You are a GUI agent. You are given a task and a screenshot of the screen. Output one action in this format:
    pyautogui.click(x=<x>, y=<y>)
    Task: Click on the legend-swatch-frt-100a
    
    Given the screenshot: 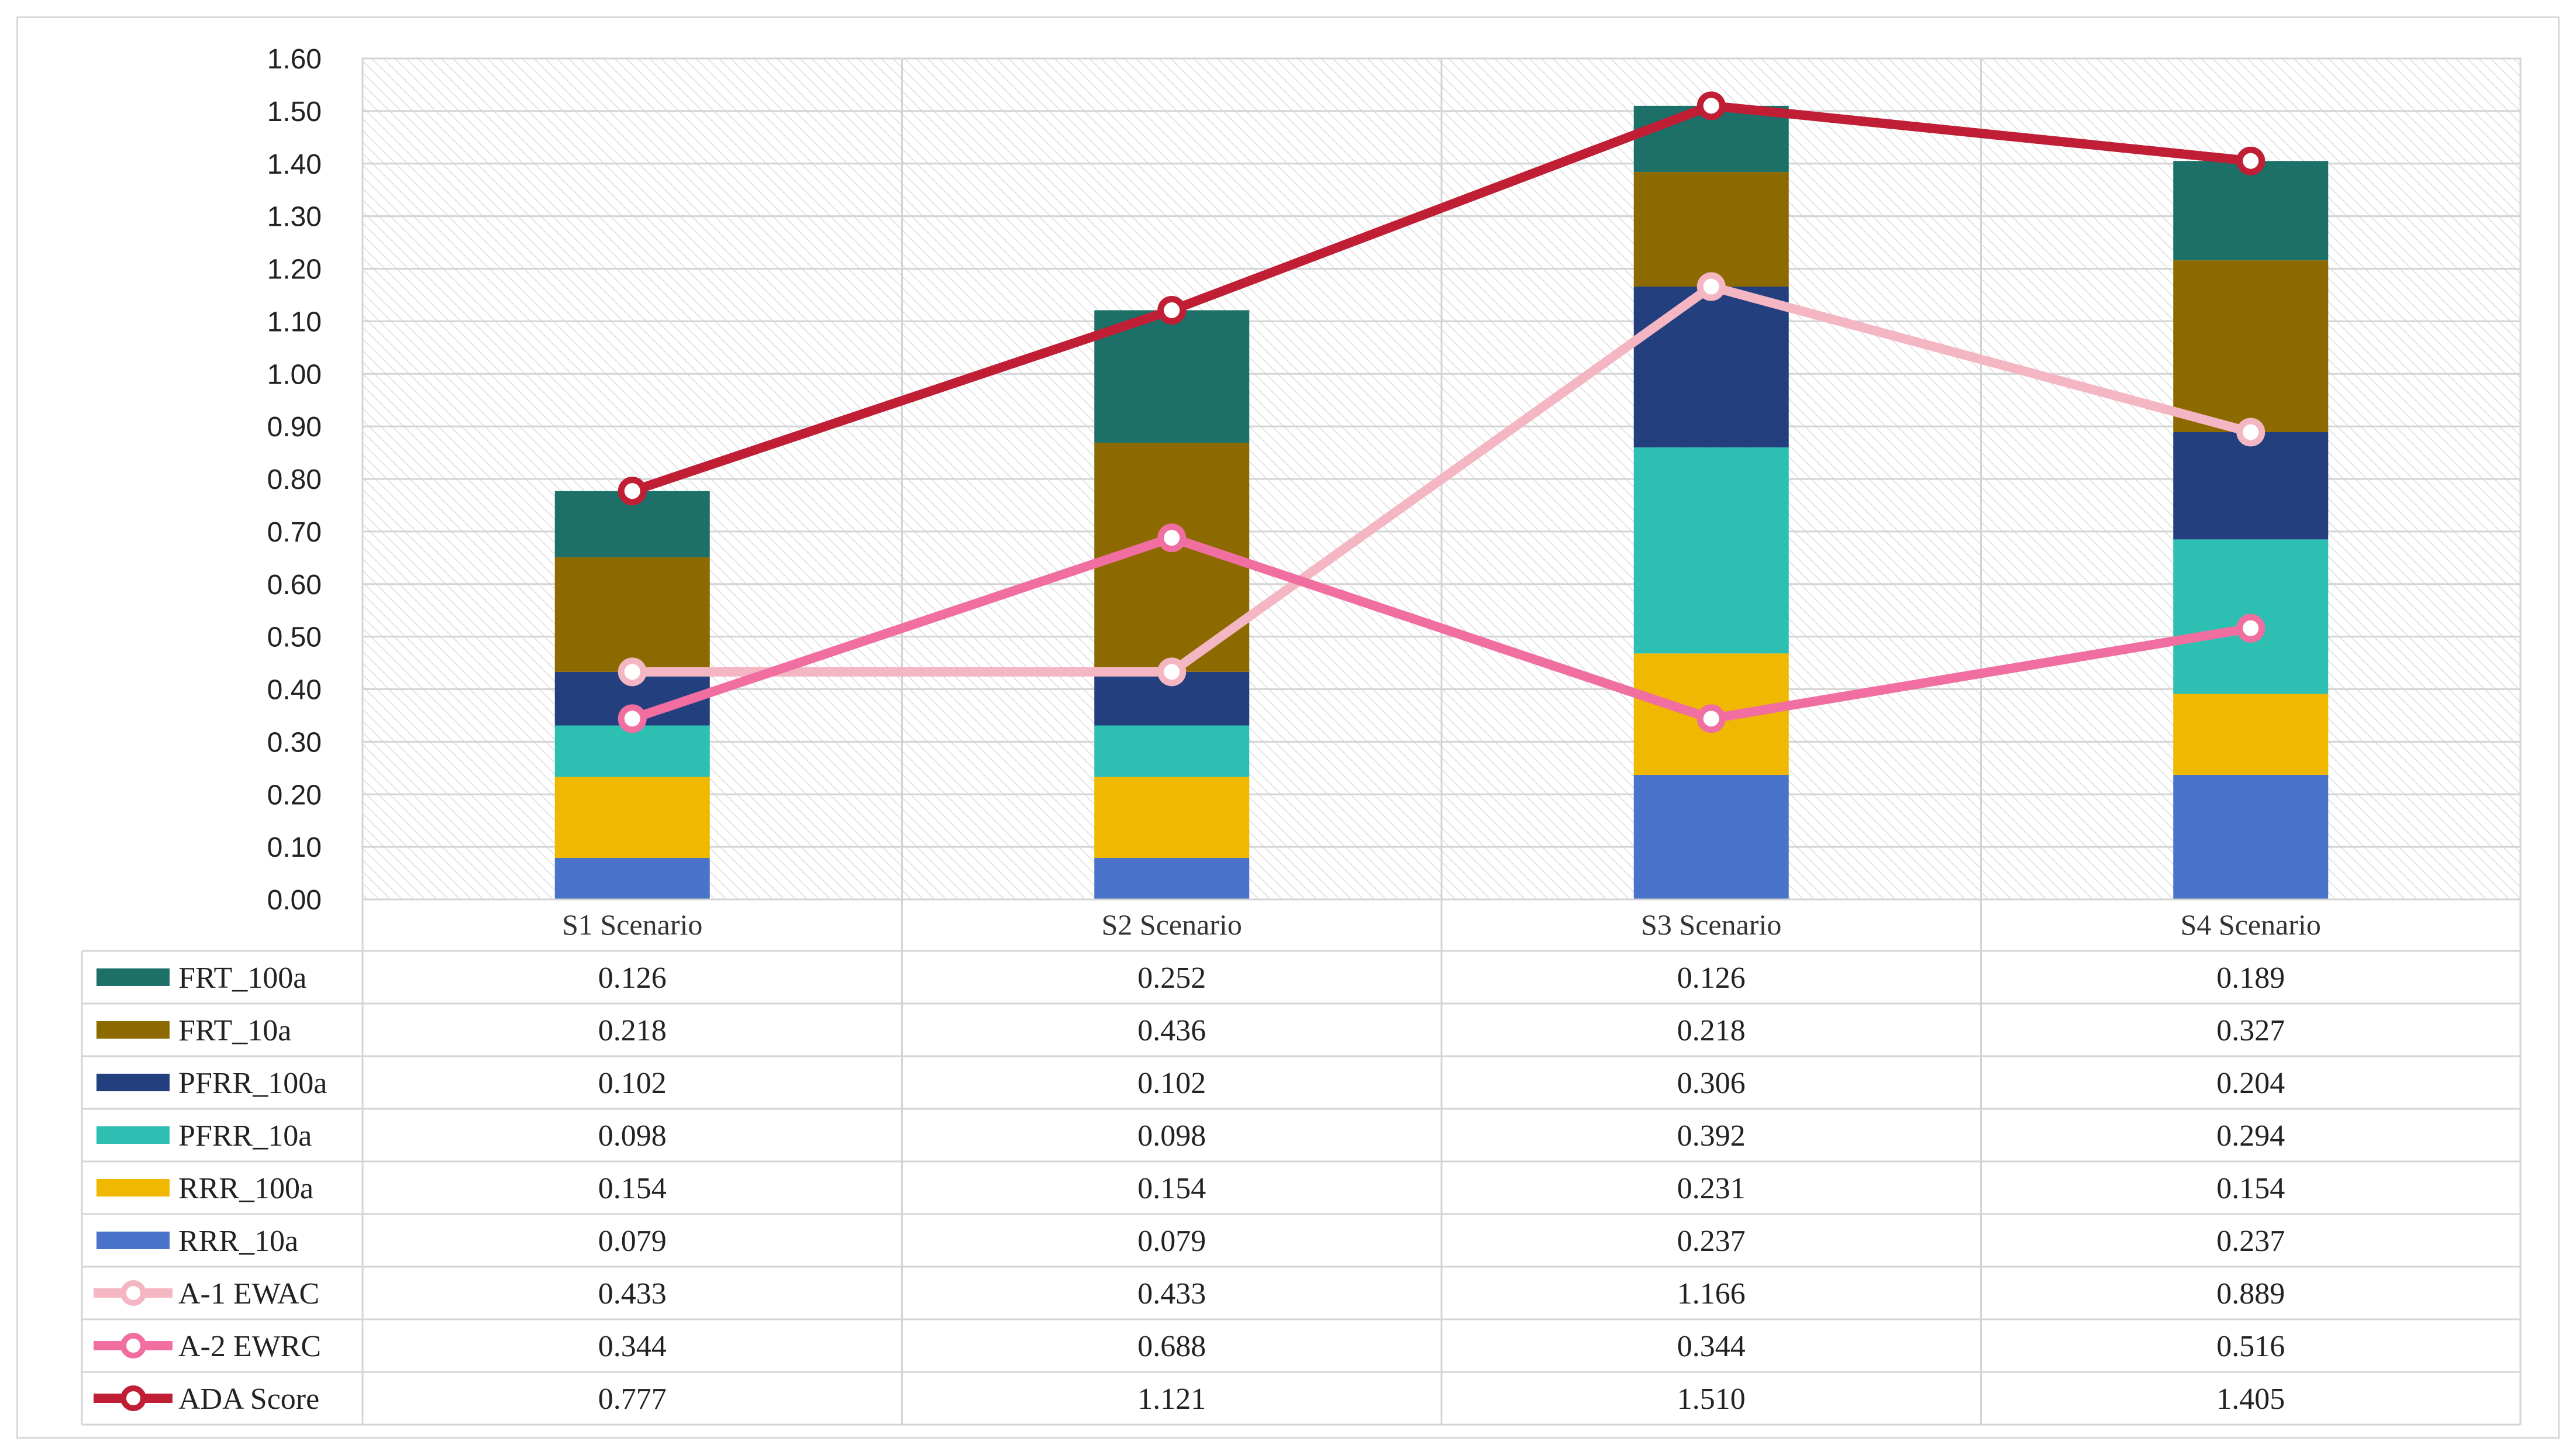 What is the action you would take?
    pyautogui.click(x=133, y=977)
    